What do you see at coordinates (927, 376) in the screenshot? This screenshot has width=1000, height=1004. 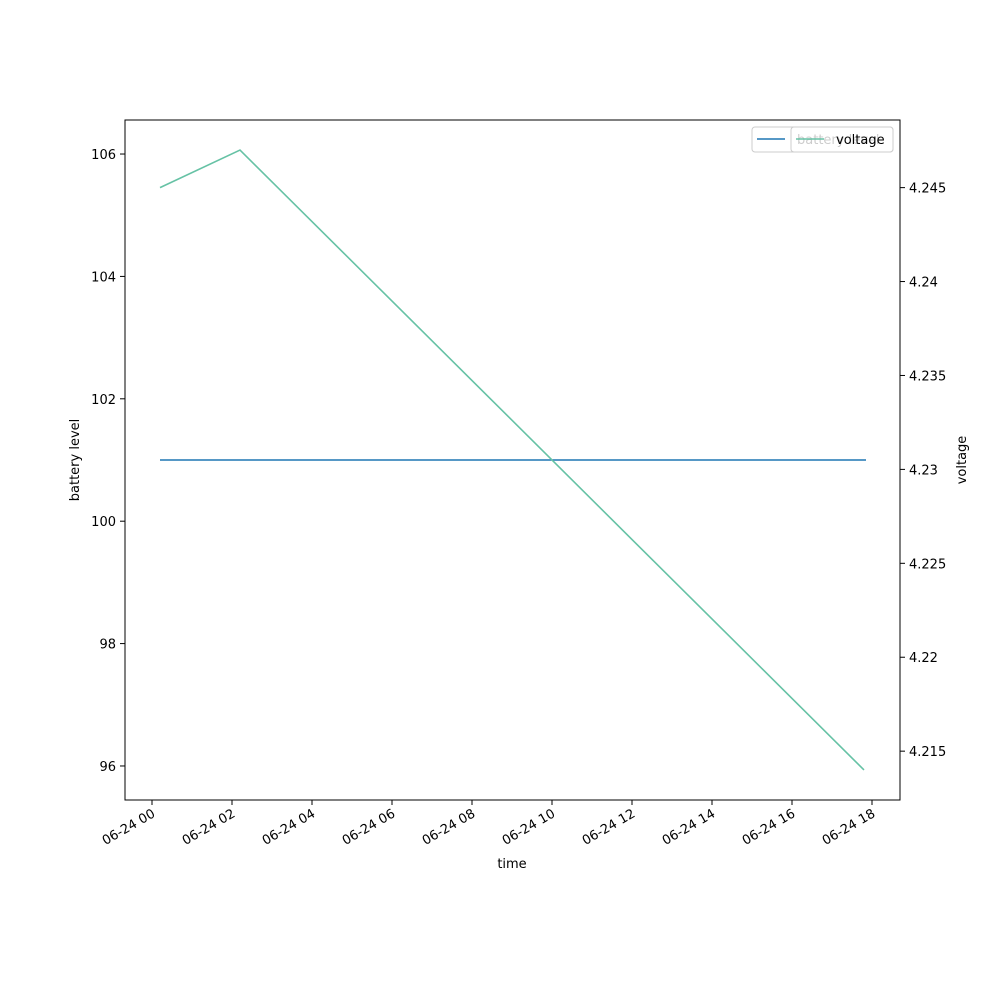 I see `y2-tick-label: 4.235` at bounding box center [927, 376].